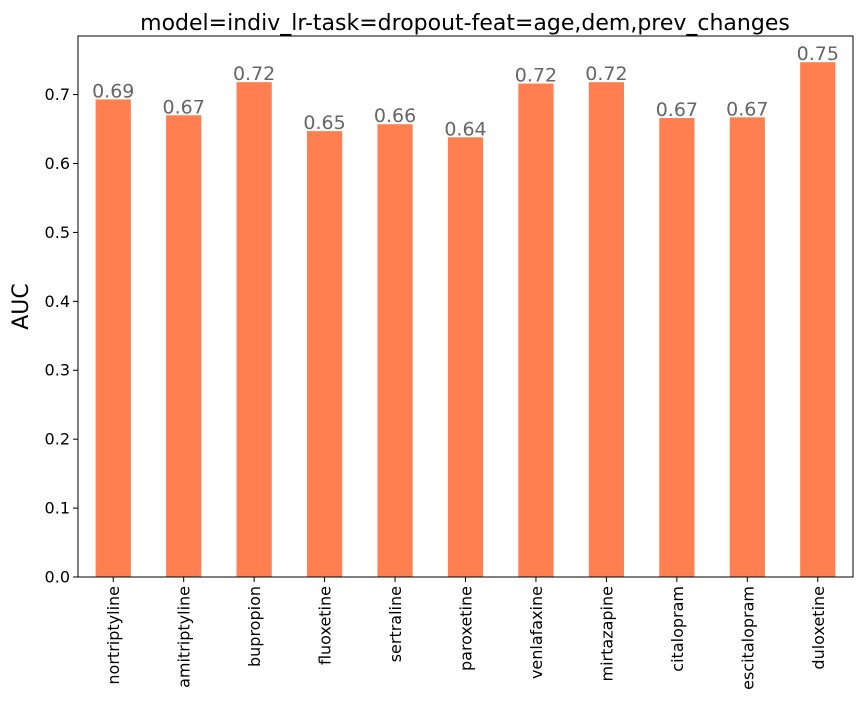 This screenshot has height=713, width=866. Describe the element at coordinates (747, 109) in the screenshot. I see `data-label-escitalopram: 0.67` at that location.